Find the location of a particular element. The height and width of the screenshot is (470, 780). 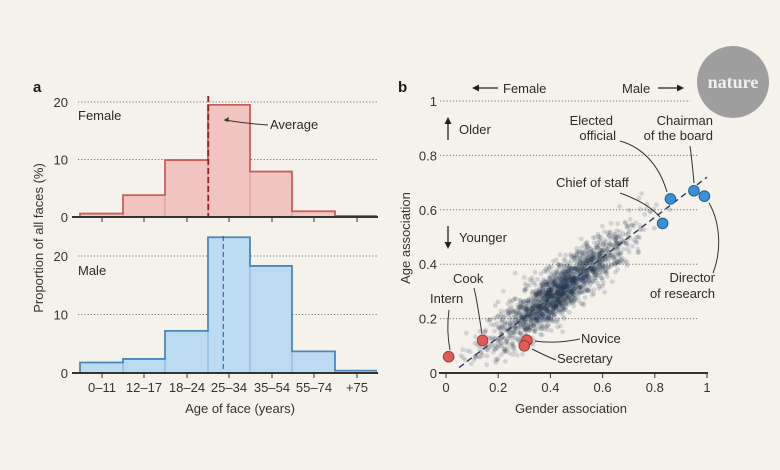

y-tick-label: 20 is located at coordinates (61, 102).